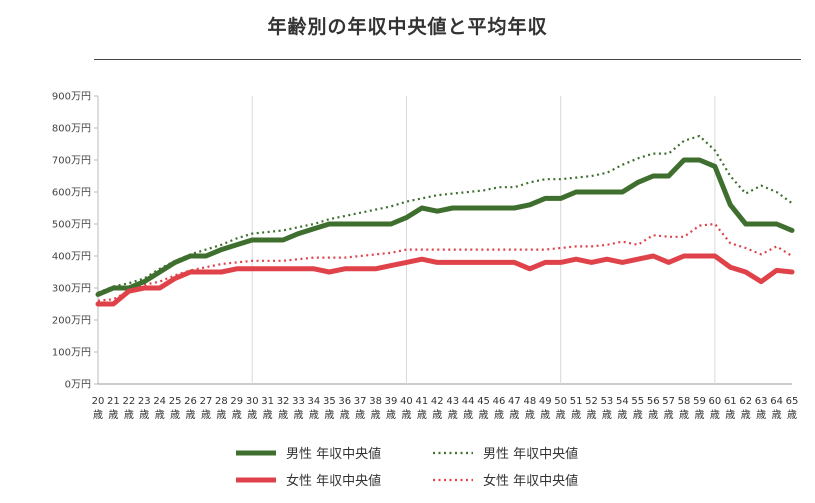  I want to click on x-tick-label: 60, so click(715, 401).